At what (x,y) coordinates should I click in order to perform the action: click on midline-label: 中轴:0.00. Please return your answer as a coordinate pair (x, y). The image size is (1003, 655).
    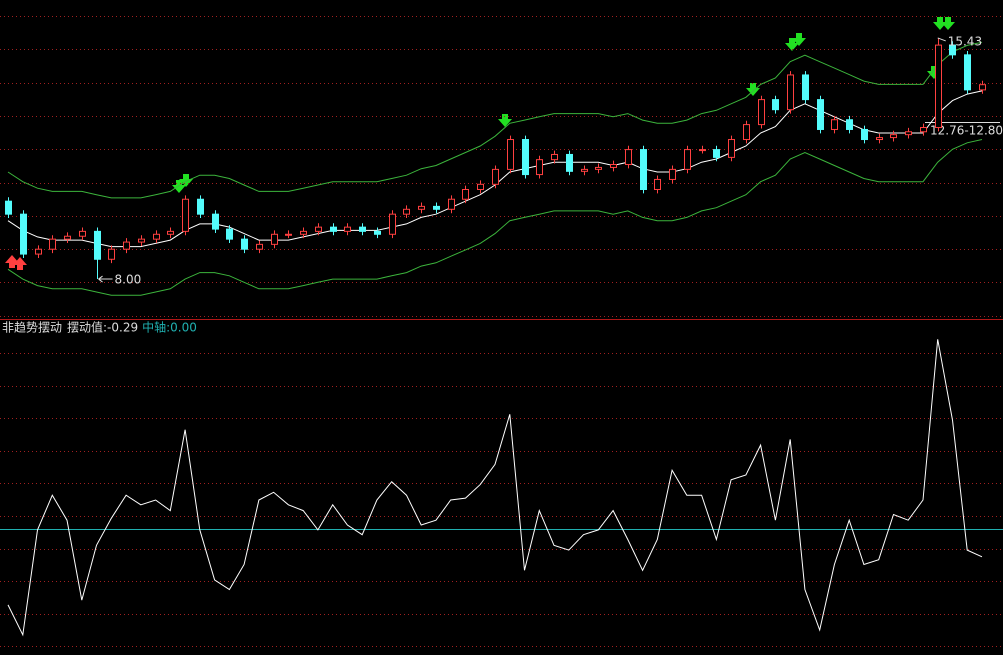
    Looking at the image, I should click on (169, 327).